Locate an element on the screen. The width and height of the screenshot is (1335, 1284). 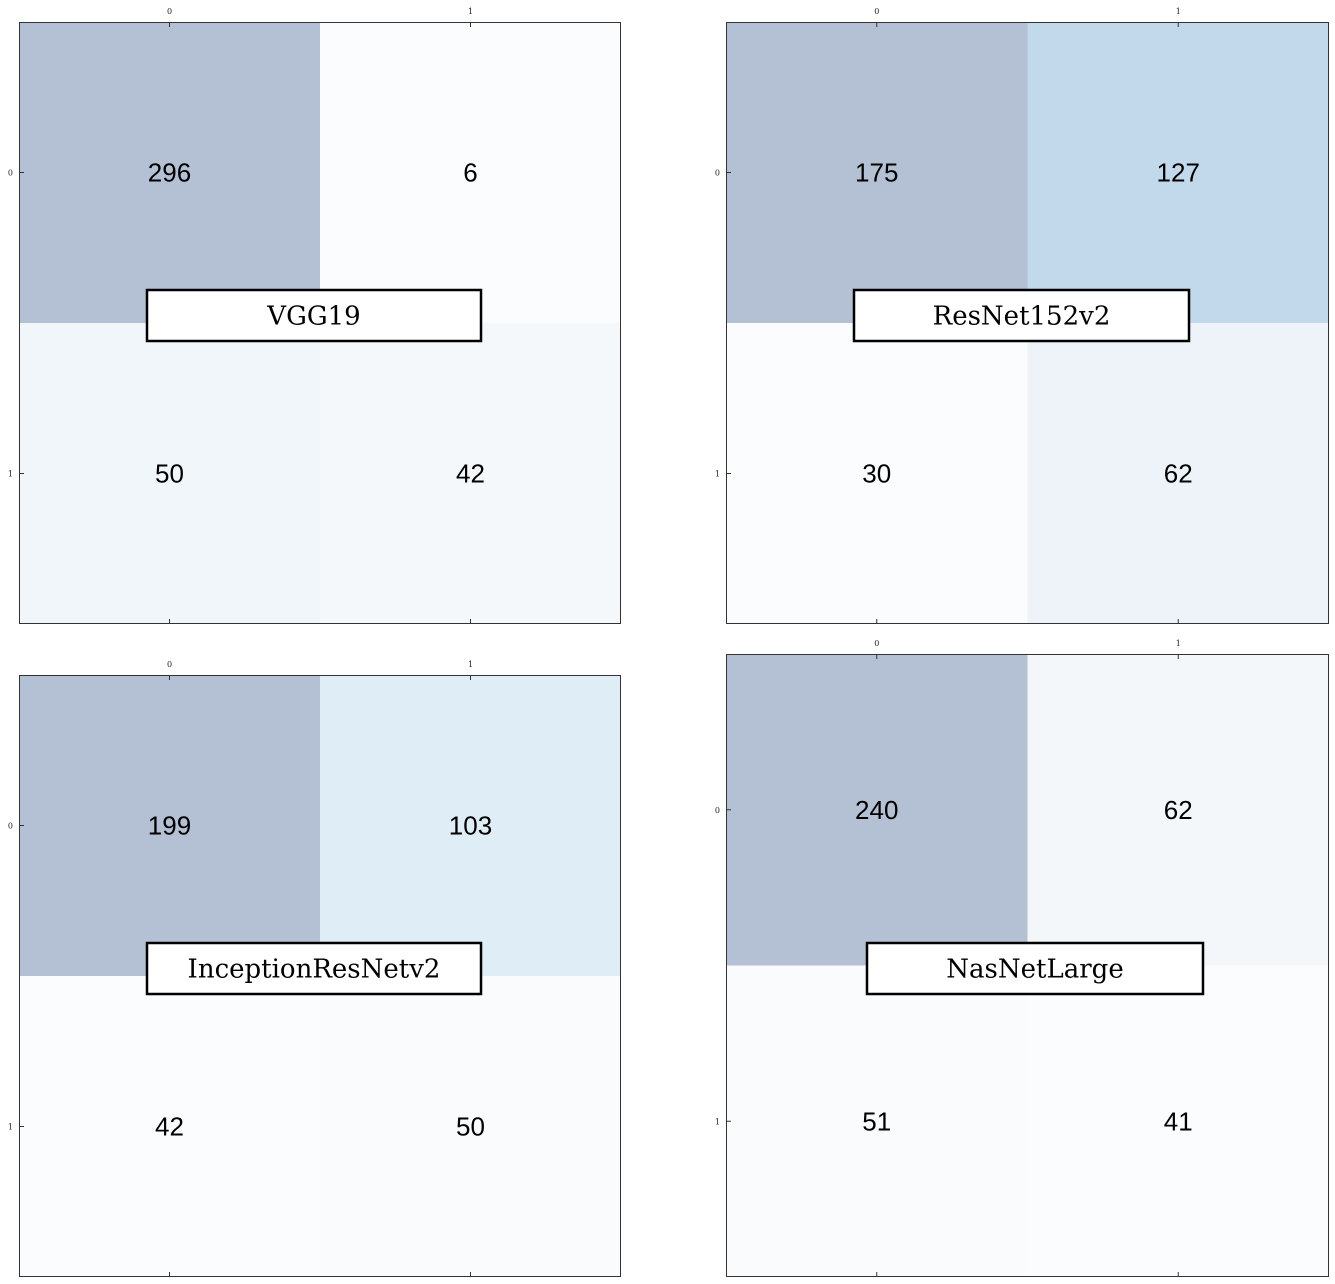
inceptionresnetv2-title: InceptionResNetv2 is located at coordinates (314, 970).